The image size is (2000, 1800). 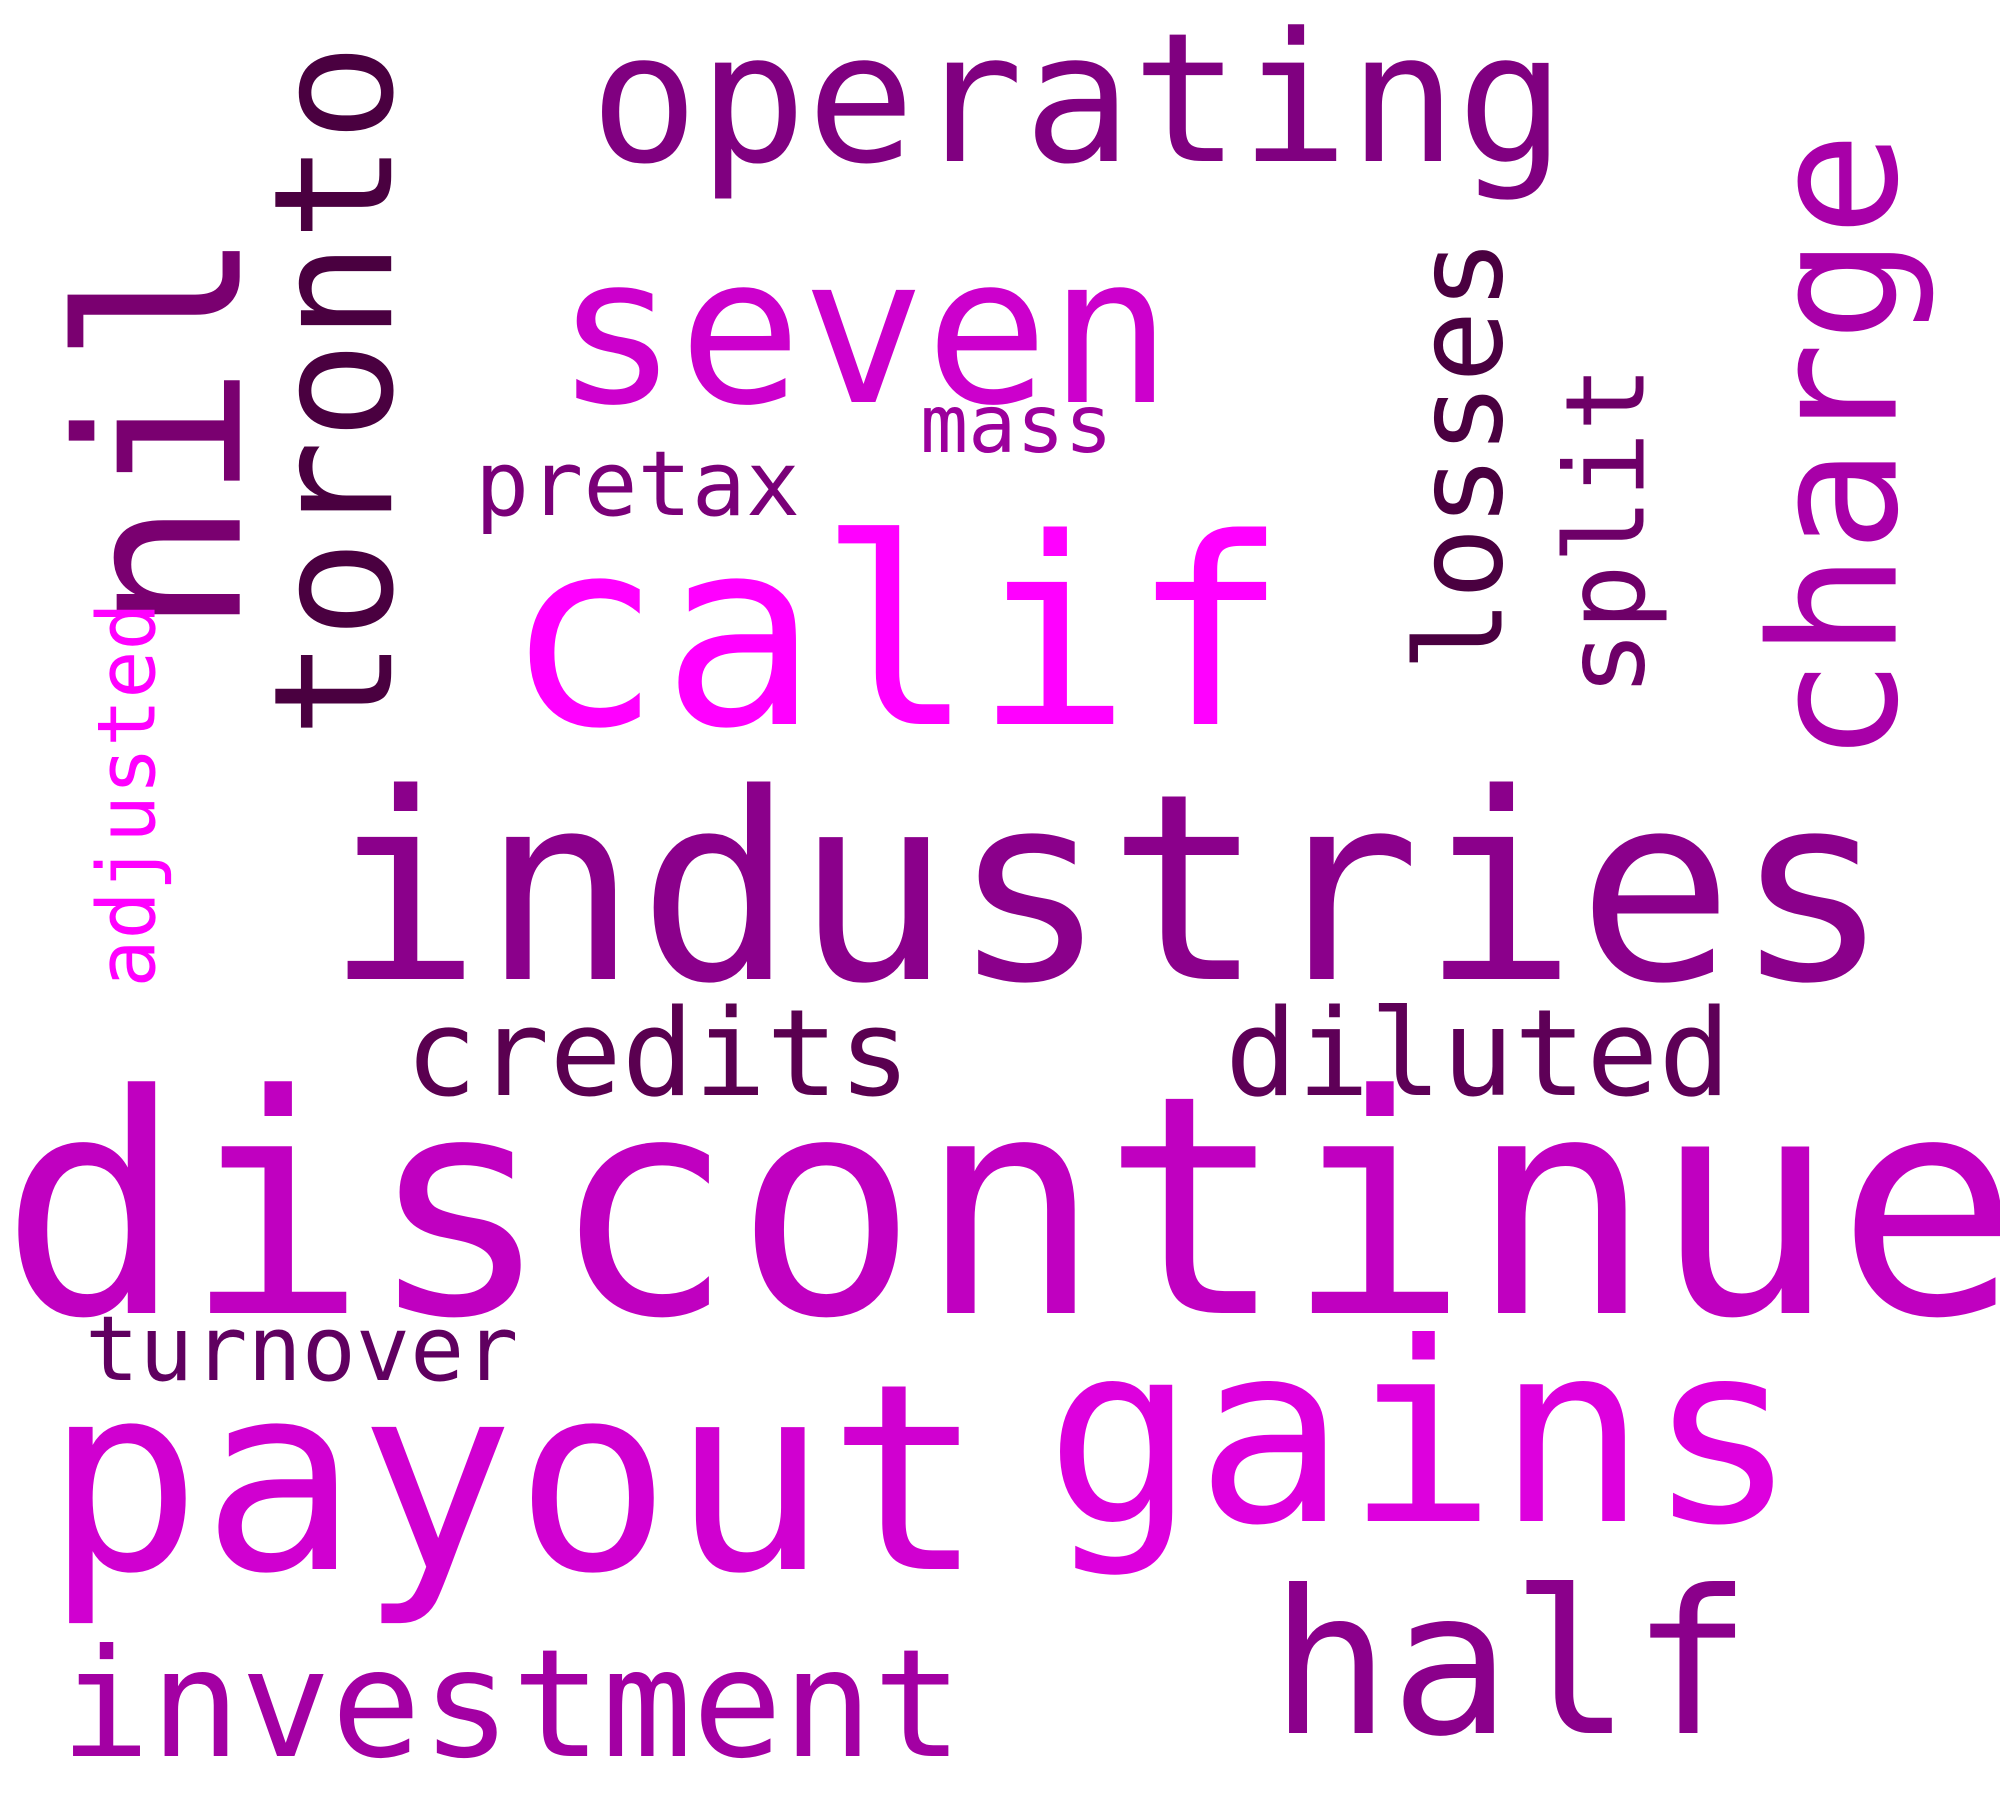 What do you see at coordinates (896, 635) in the screenshot?
I see `word-calif: calif` at bounding box center [896, 635].